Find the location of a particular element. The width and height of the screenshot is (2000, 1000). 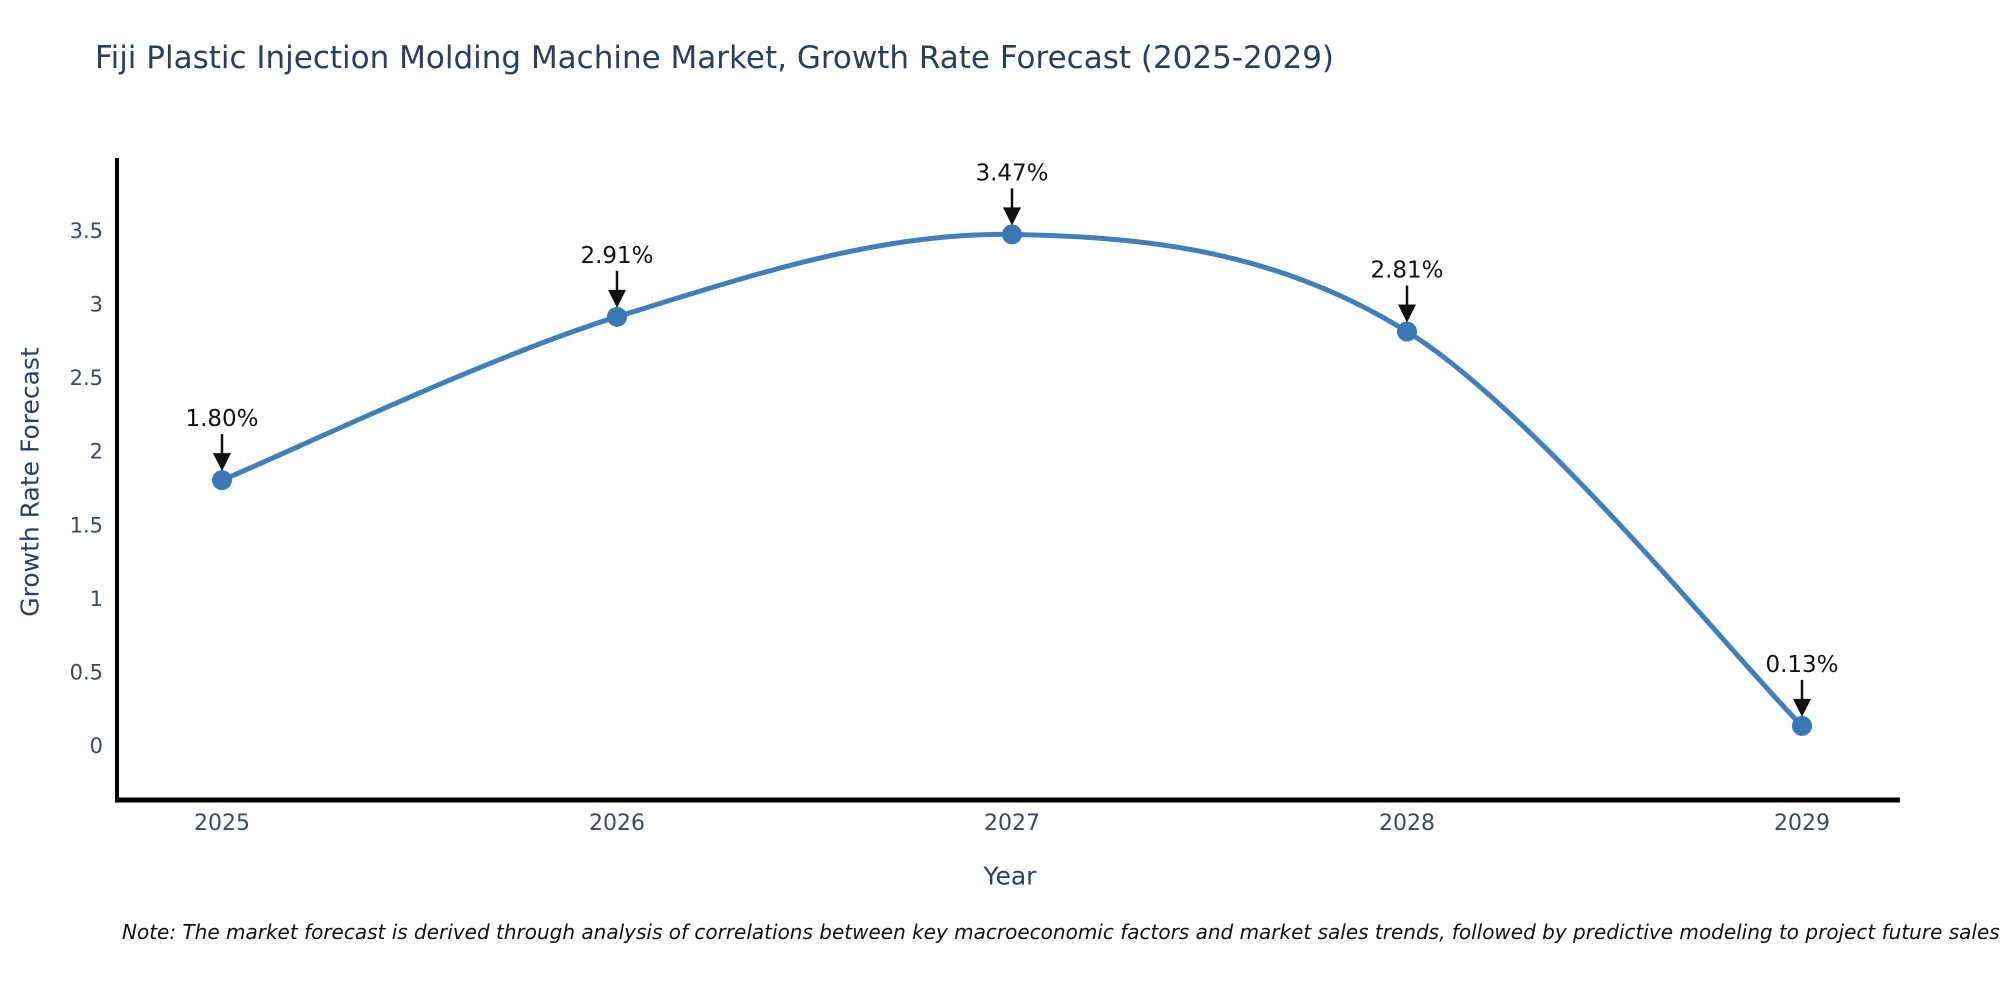

y-tick-label: 3 is located at coordinates (96, 305).